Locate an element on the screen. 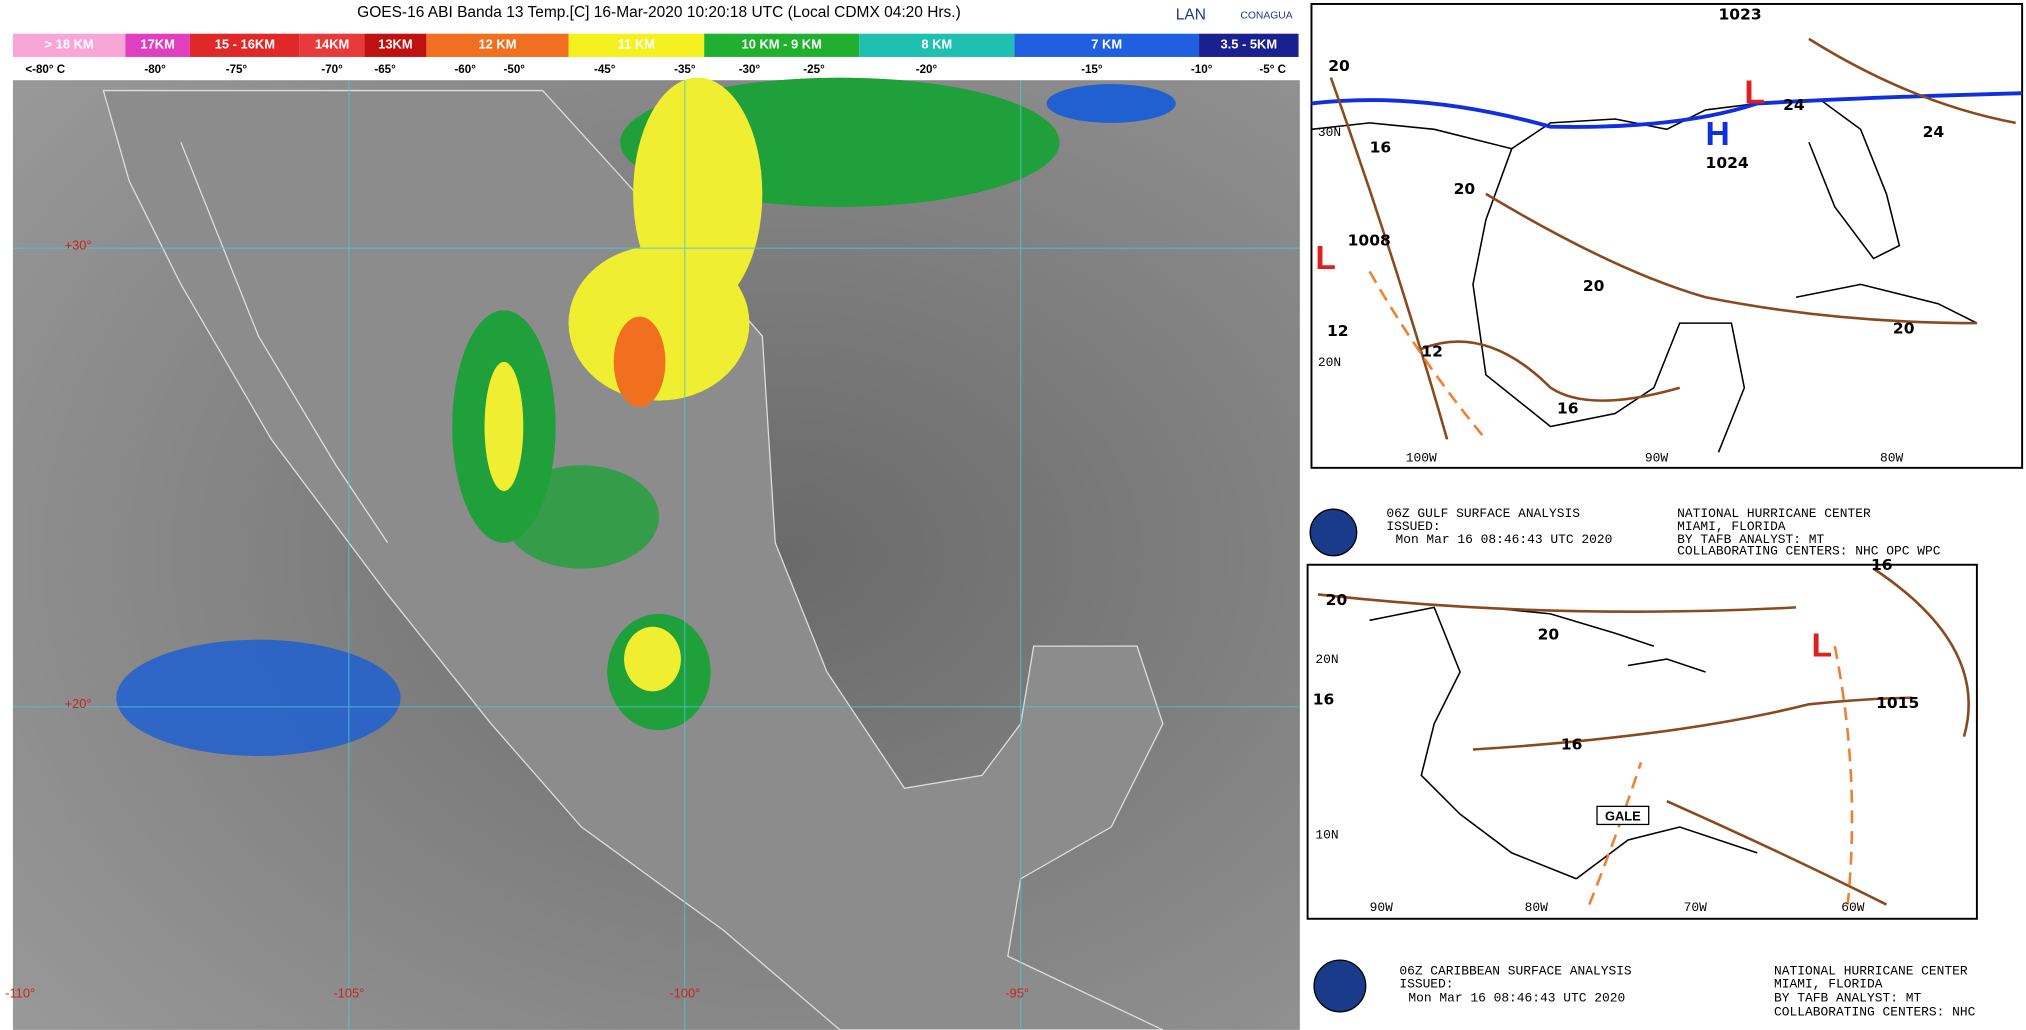 The width and height of the screenshot is (2026, 1030). legend-label: 8 KM is located at coordinates (936, 44).